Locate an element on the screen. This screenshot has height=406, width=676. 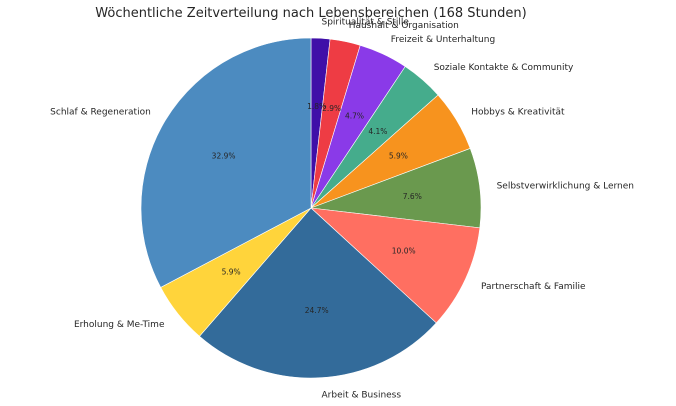
slice-percent-label: 32.9% is located at coordinates (224, 155).